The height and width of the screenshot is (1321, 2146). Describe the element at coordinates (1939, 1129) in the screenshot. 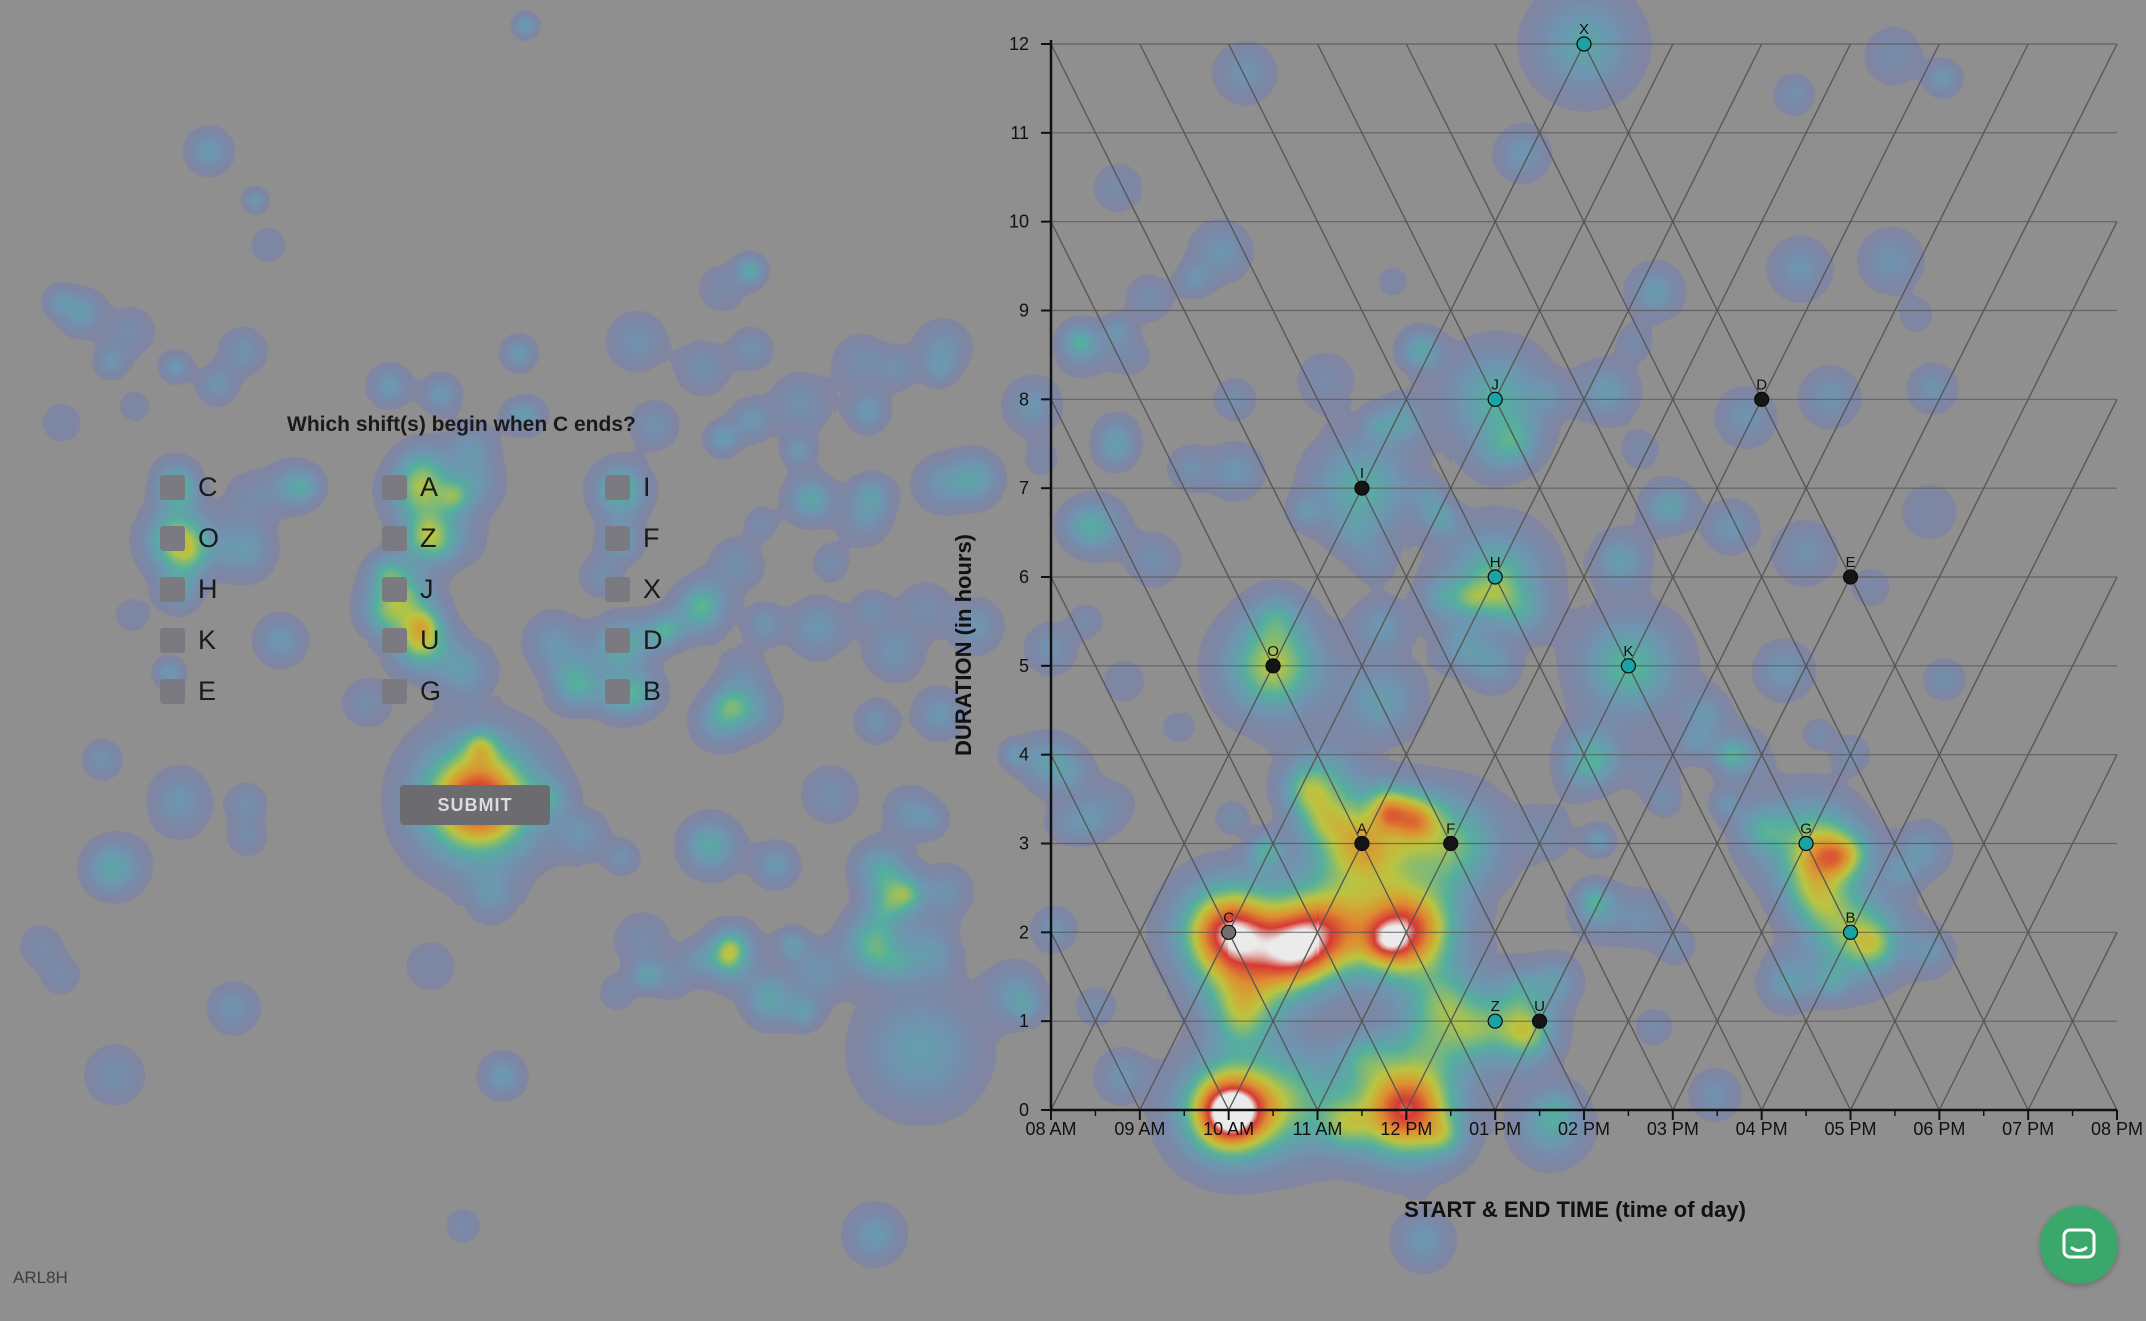

I see `x-tick-label: 06 PM` at that location.